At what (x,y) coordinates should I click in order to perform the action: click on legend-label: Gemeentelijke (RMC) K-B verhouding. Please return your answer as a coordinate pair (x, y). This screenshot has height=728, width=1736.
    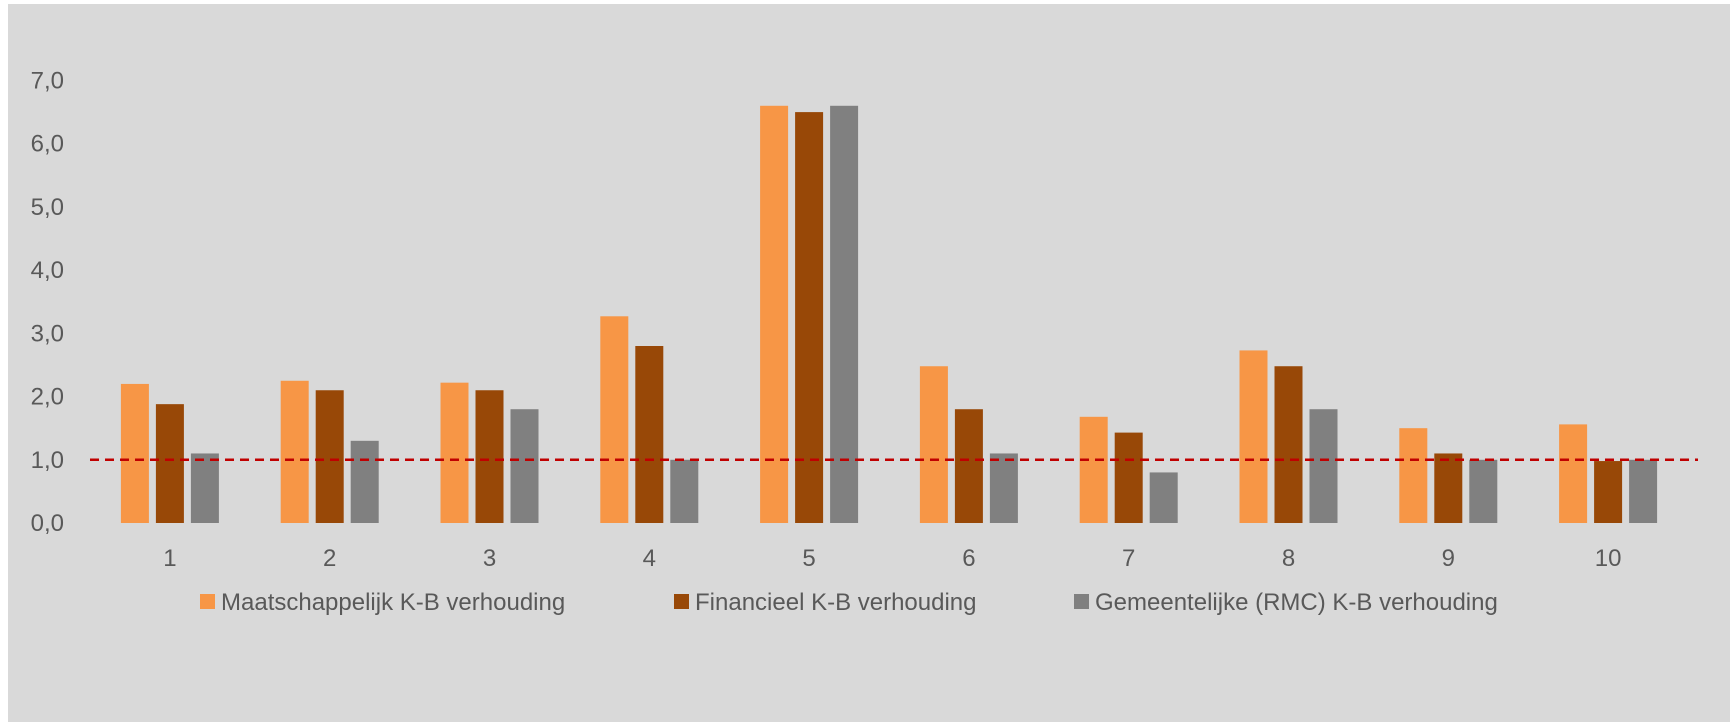
    Looking at the image, I should click on (1296, 602).